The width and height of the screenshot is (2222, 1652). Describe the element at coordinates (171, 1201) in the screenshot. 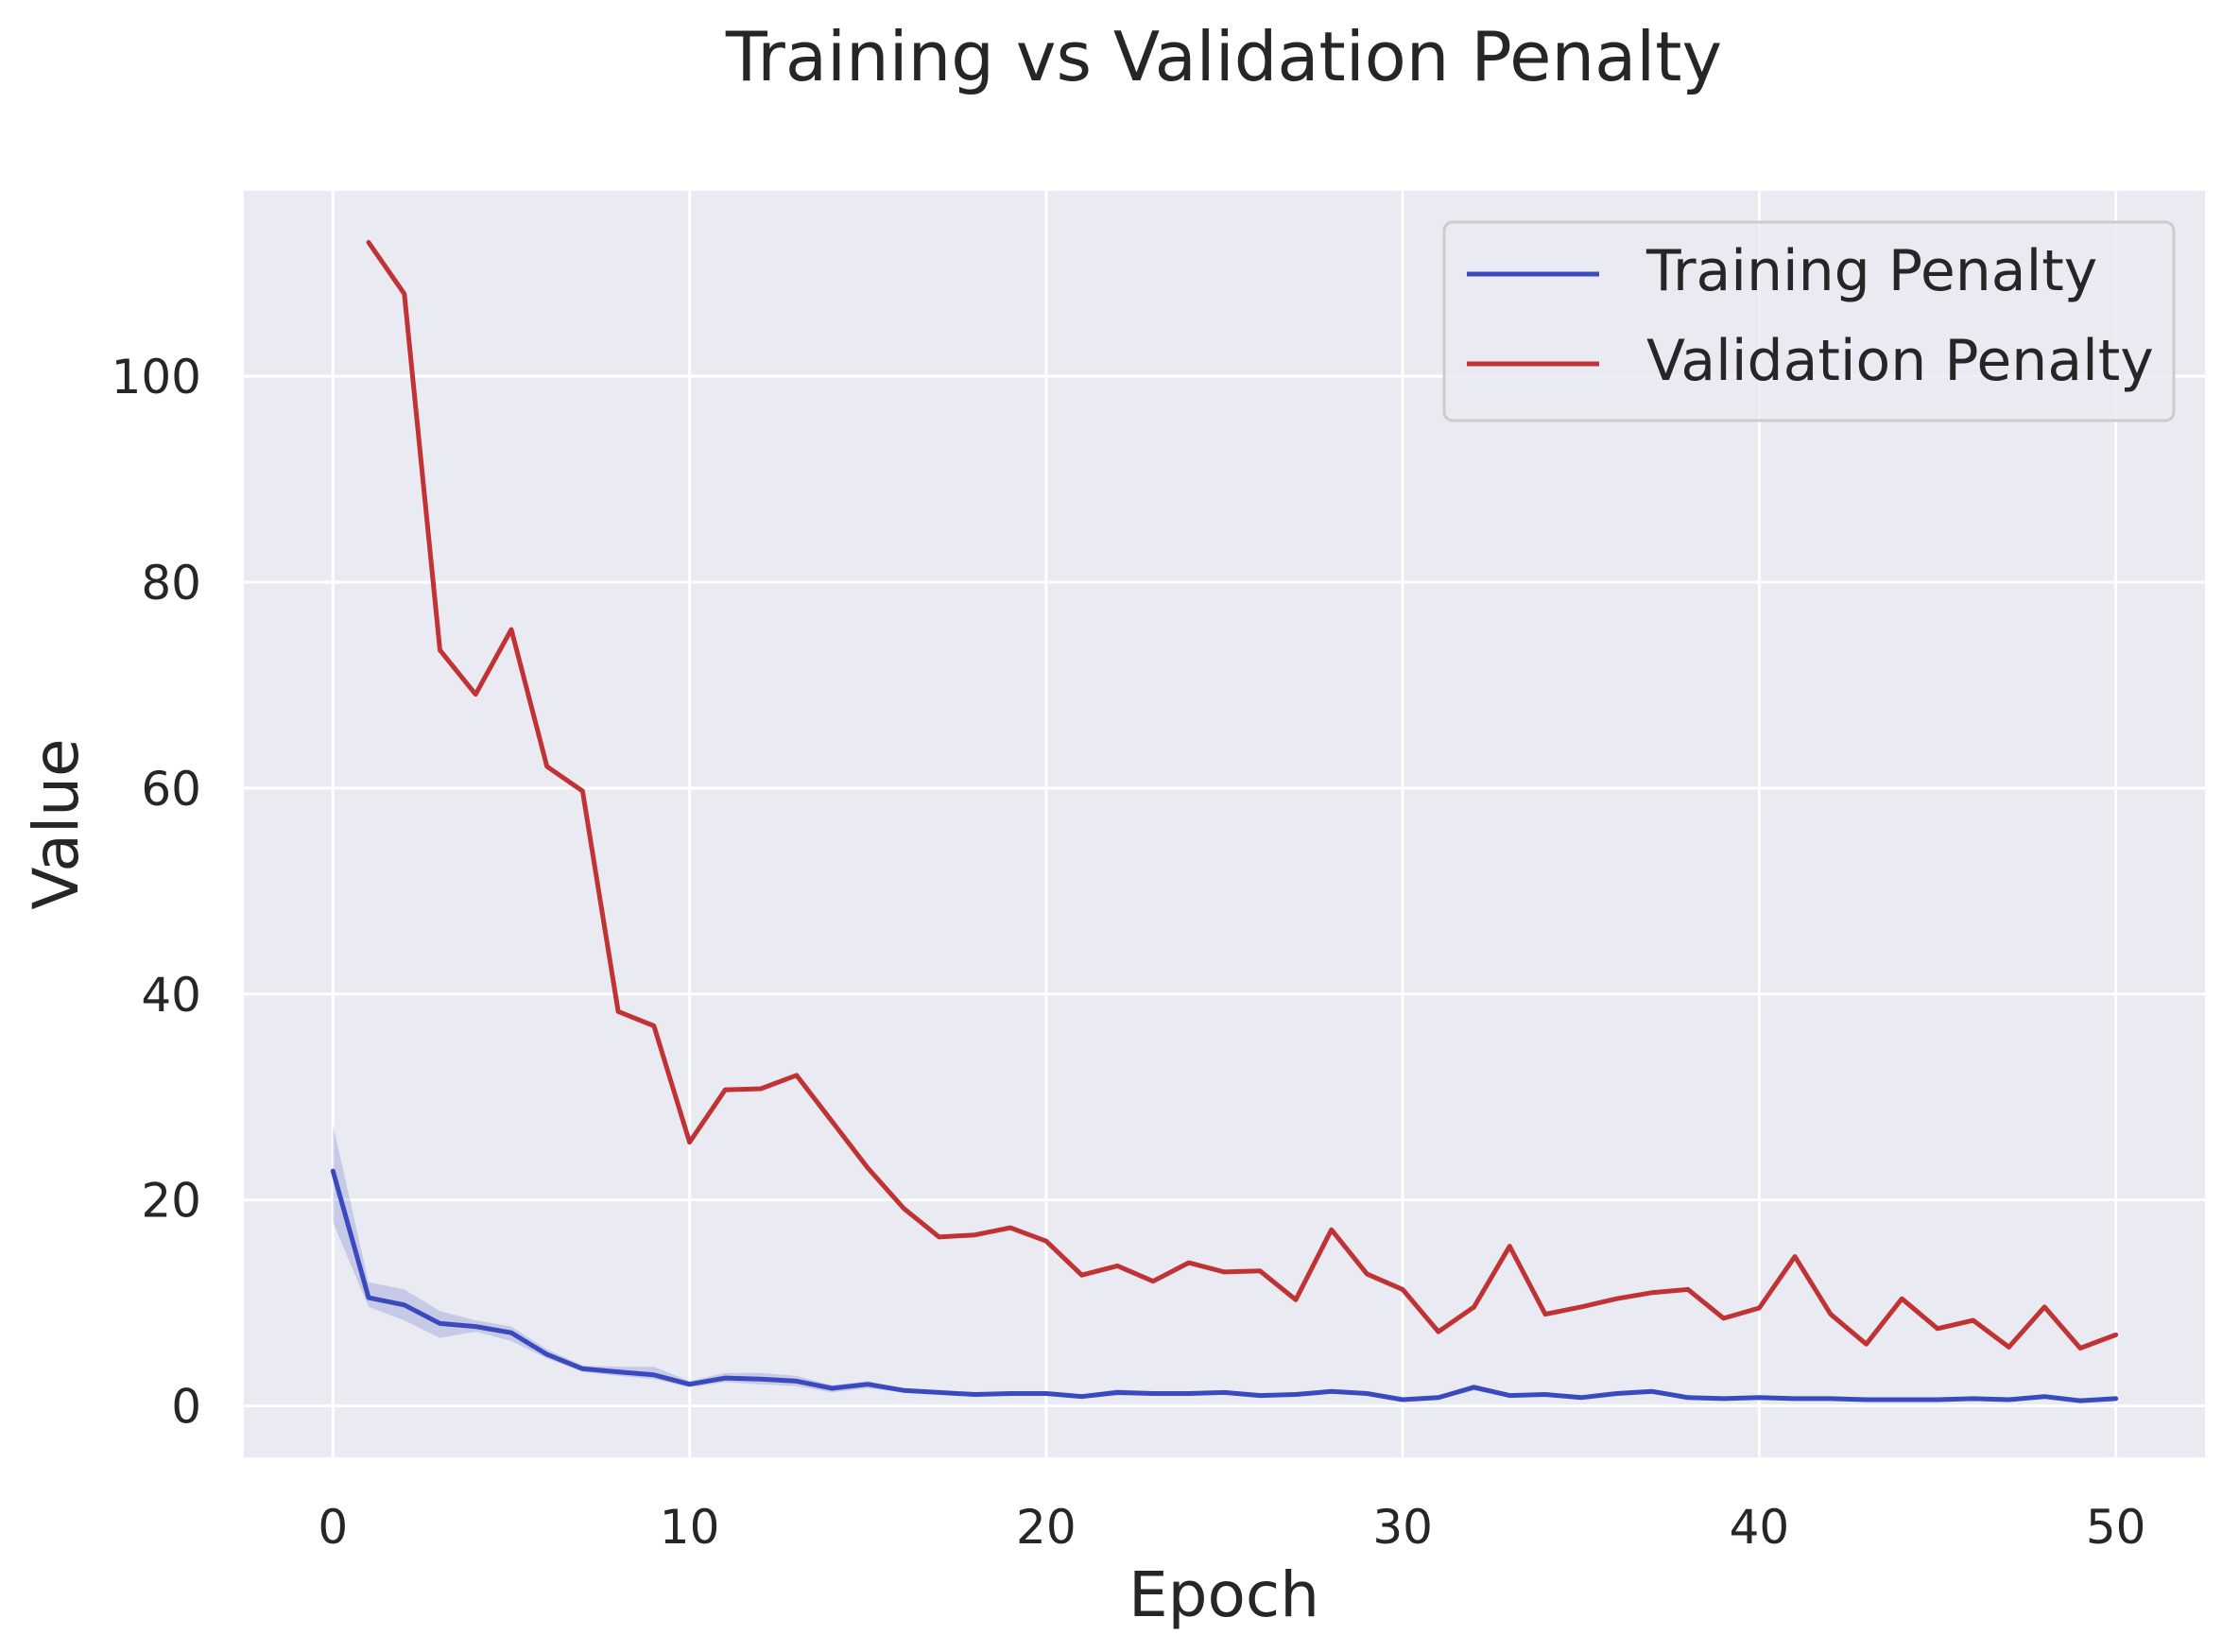

I see `y-tick-label: 20` at that location.